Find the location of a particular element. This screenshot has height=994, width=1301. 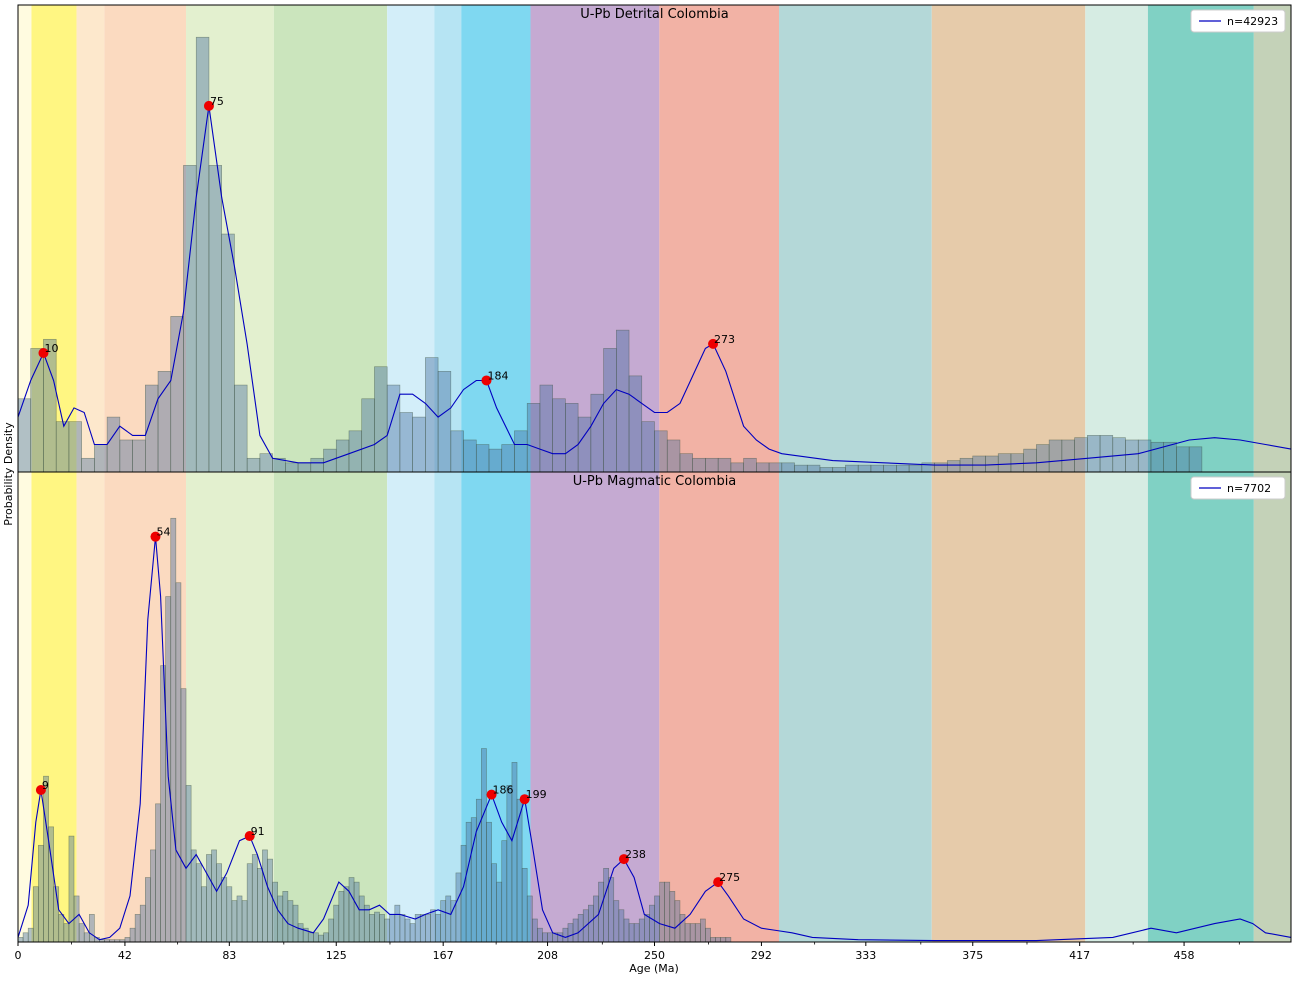

peak-label: 199 is located at coordinates (536, 794).